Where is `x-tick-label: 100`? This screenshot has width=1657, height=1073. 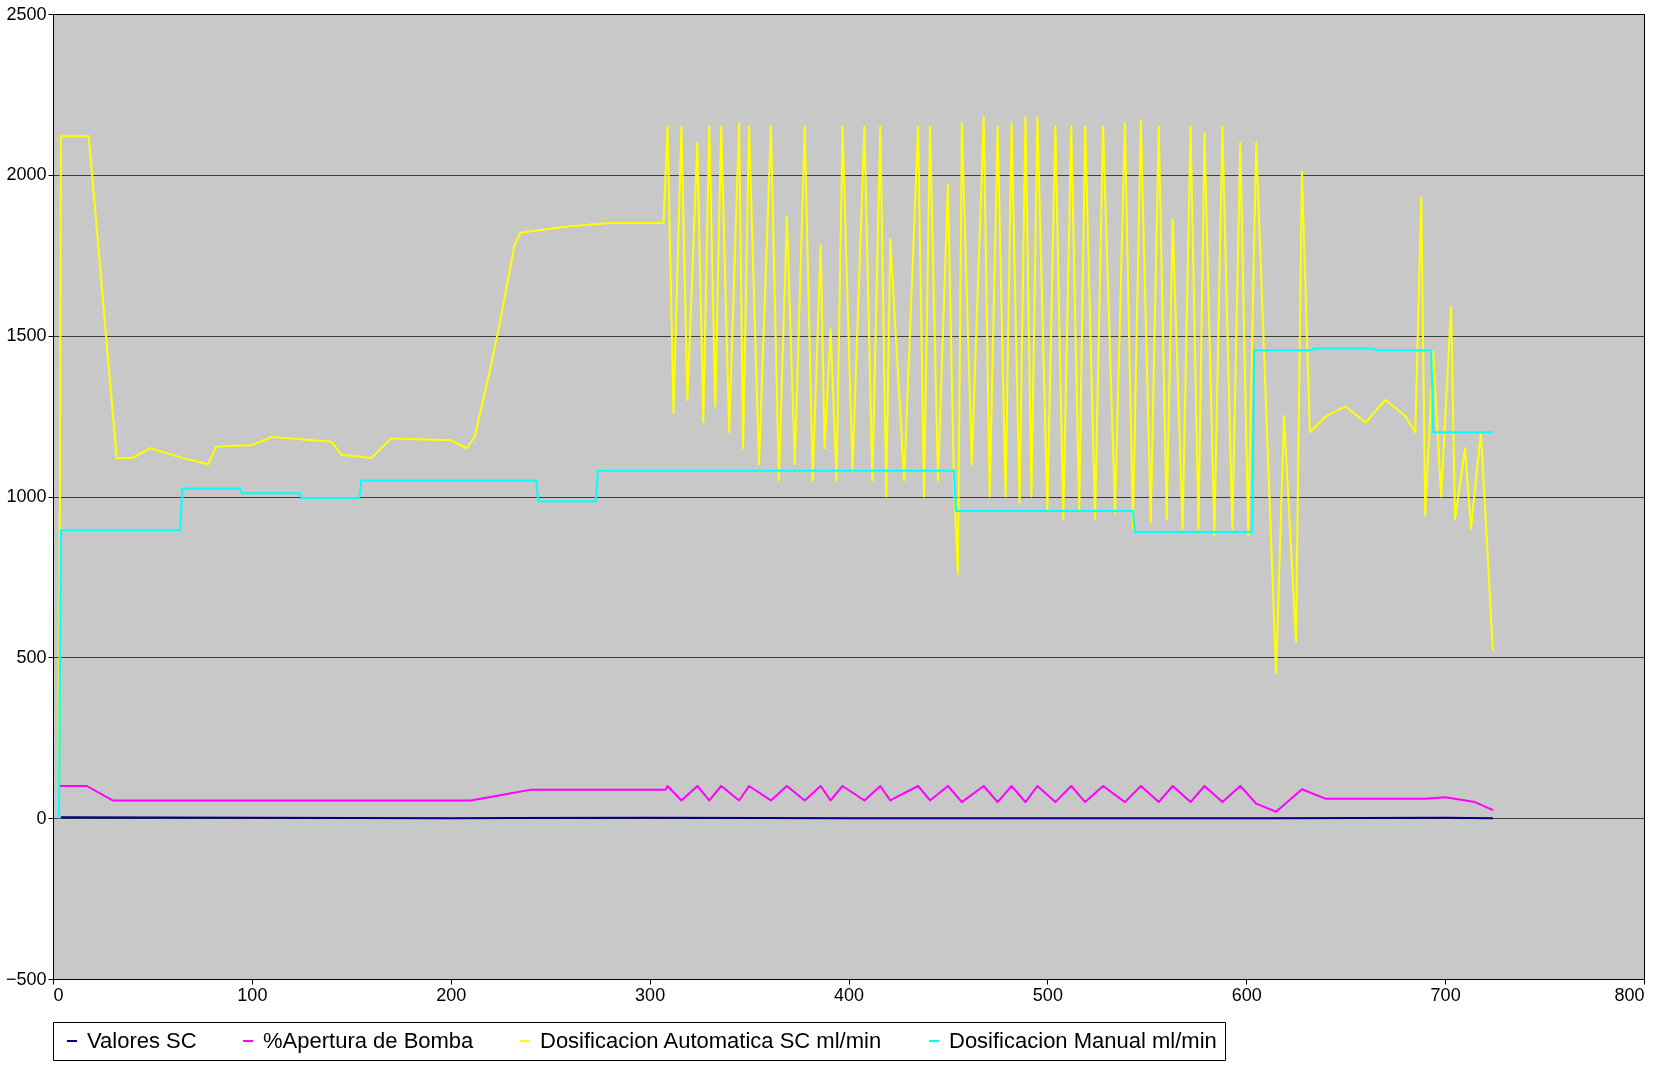
x-tick-label: 100 is located at coordinates (252, 994).